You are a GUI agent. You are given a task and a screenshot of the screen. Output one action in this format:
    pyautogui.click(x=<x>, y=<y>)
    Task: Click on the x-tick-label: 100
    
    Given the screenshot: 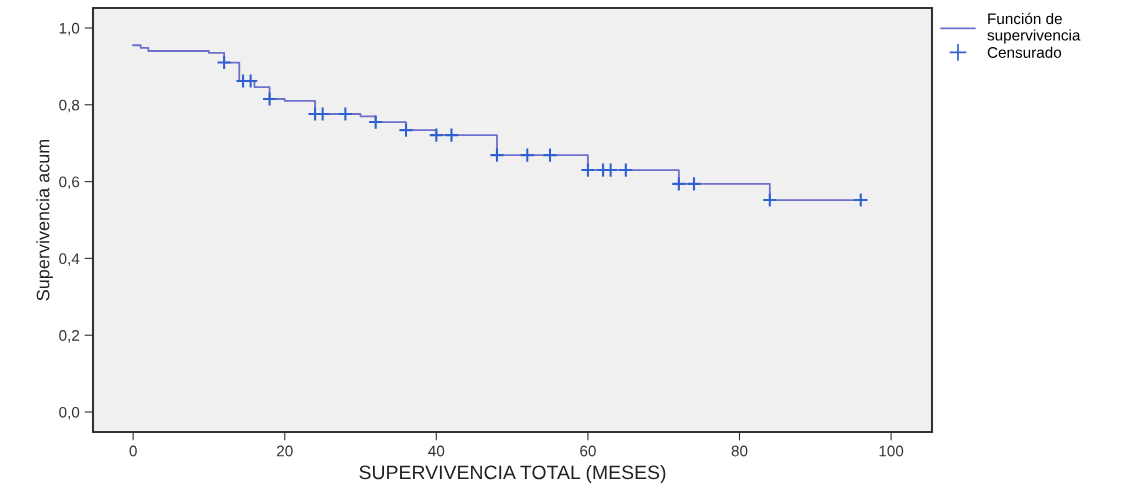 What is the action you would take?
    pyautogui.click(x=891, y=451)
    